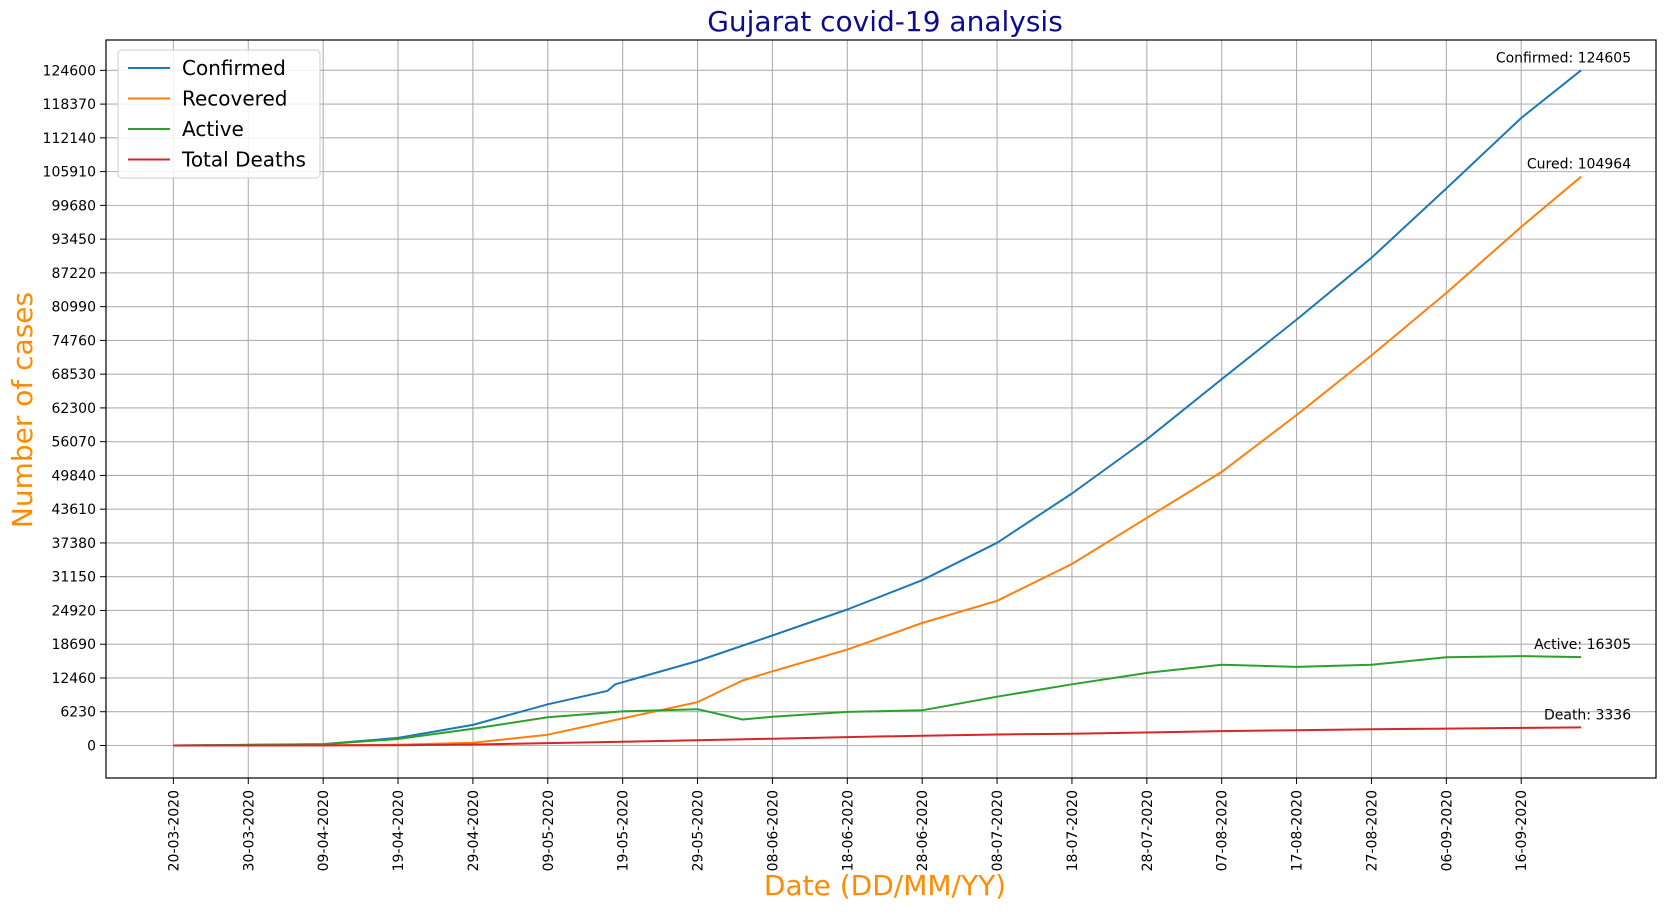 Image resolution: width=1666 pixels, height=914 pixels. Describe the element at coordinates (73, 611) in the screenshot. I see `y-tick-label: 24920` at that location.